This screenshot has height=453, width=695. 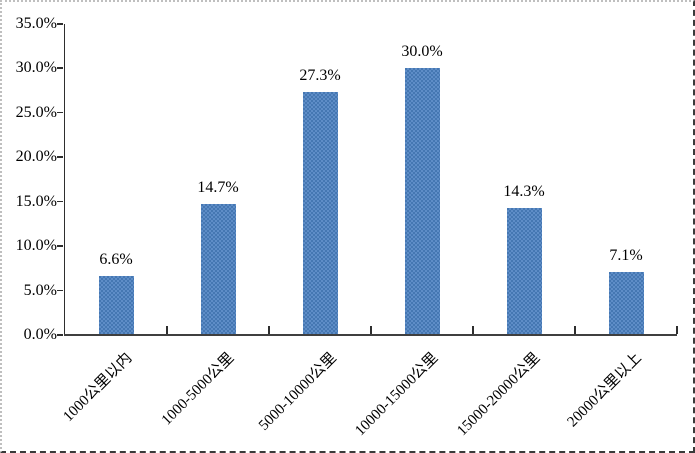 I want to click on y-axis-tick-label: 25.0%, so click(x=36, y=112).